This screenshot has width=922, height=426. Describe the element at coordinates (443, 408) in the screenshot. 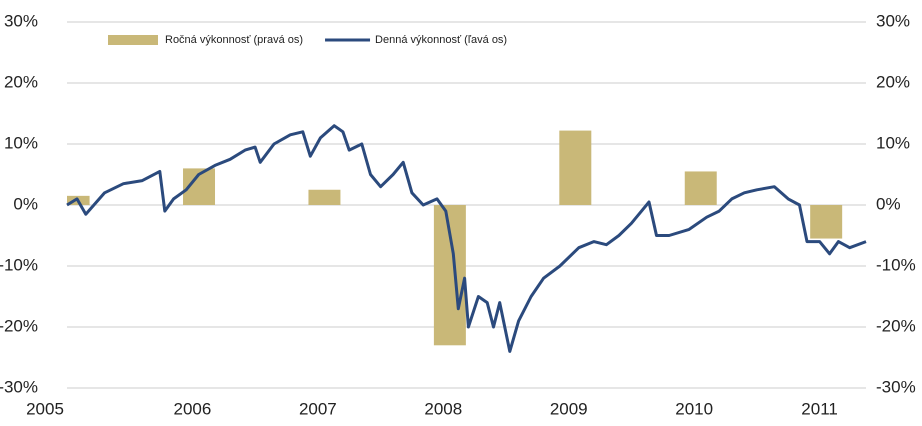

I see `x-tick-label: 2008` at that location.